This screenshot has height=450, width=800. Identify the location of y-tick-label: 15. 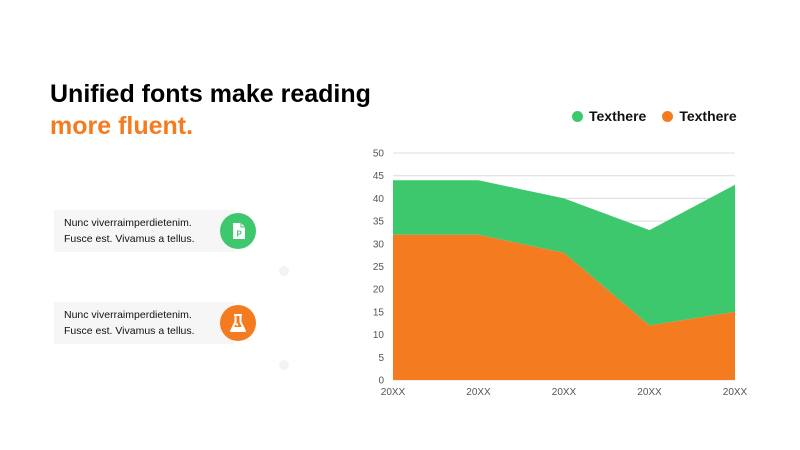
(379, 312).